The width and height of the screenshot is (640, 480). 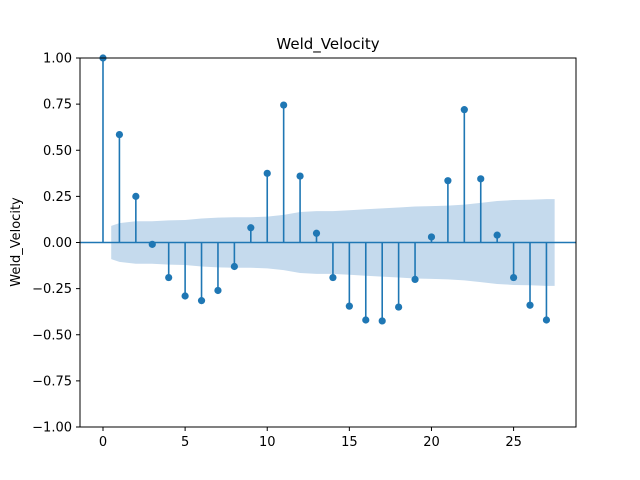 What do you see at coordinates (327, 44) in the screenshot?
I see `chart-title: Weld_Velocity` at bounding box center [327, 44].